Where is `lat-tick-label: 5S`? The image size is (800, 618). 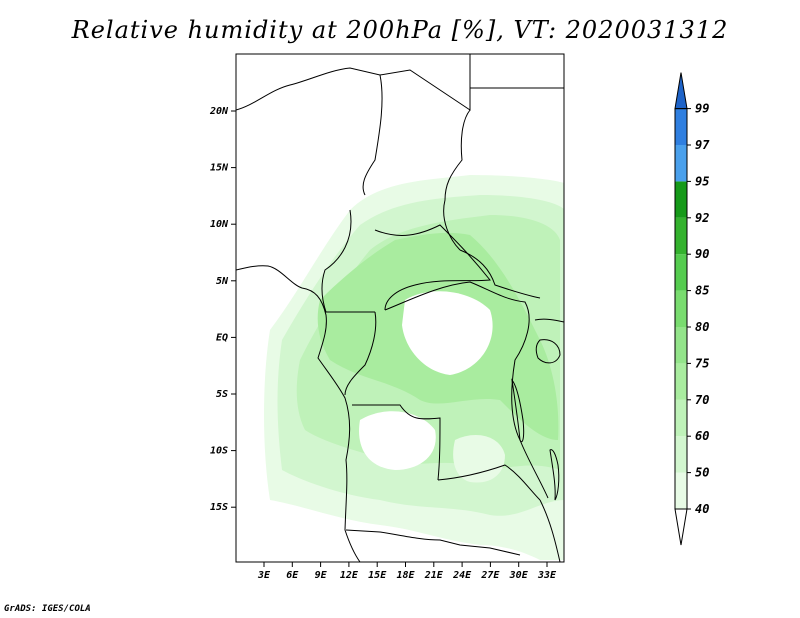 lat-tick-label: 5S is located at coordinates (222, 394).